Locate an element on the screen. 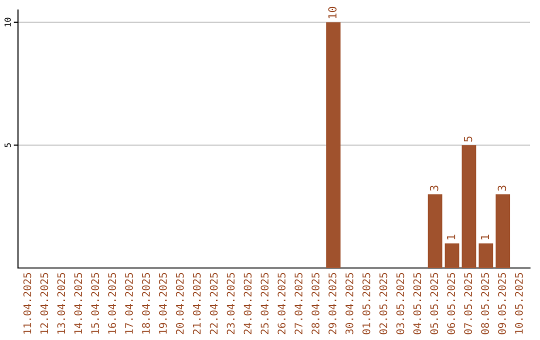  x-tick-label: 11.04.2025 is located at coordinates (27, 303).